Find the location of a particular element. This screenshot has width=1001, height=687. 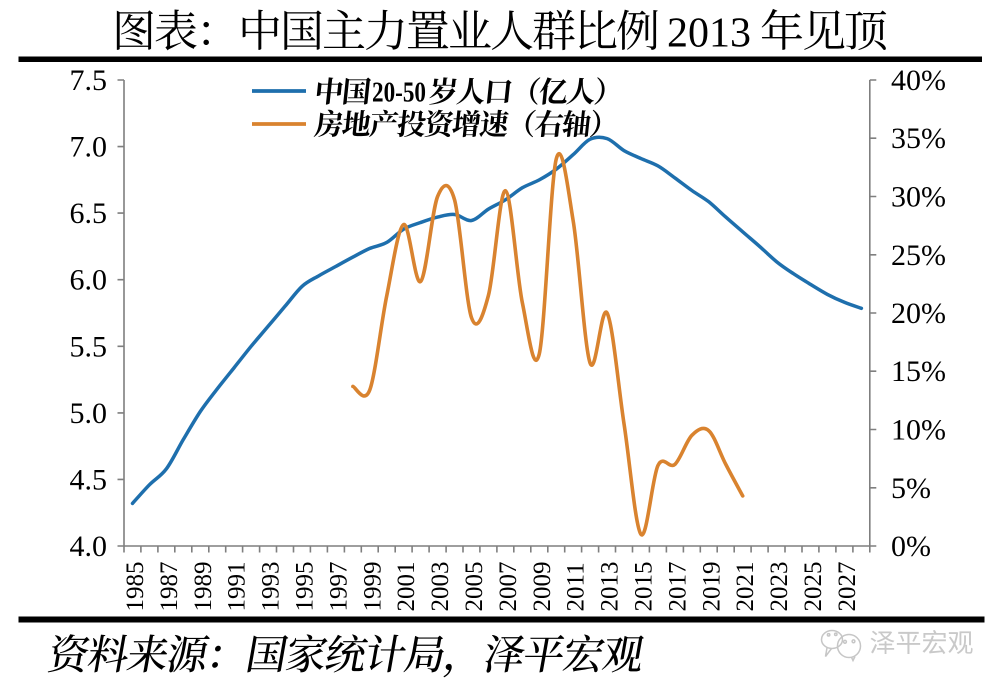

svg-text: 5% is located at coordinates (911, 488).